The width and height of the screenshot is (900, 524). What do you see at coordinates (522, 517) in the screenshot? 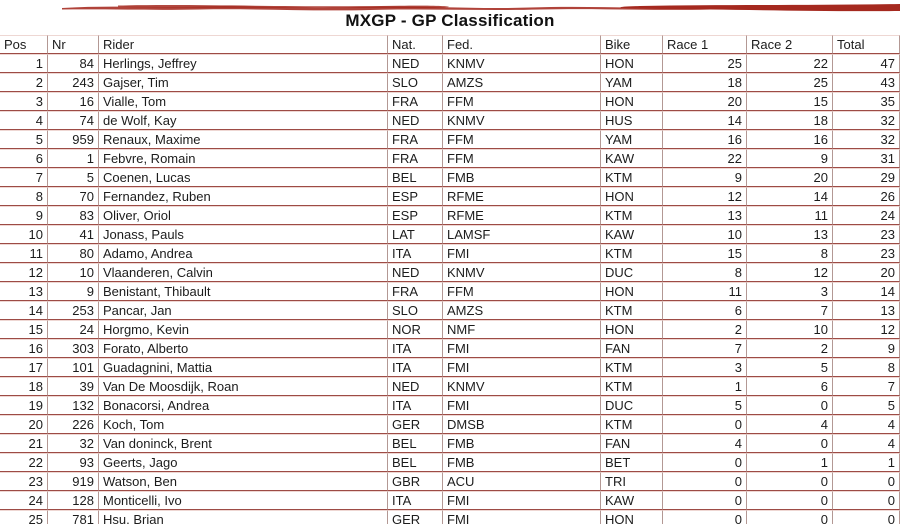
I see `cell-fed: FMI` at bounding box center [522, 517].